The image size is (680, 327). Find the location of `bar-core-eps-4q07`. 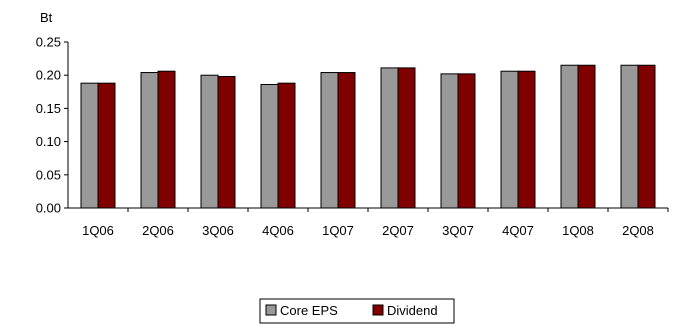

bar-core-eps-4q07 is located at coordinates (509, 139).